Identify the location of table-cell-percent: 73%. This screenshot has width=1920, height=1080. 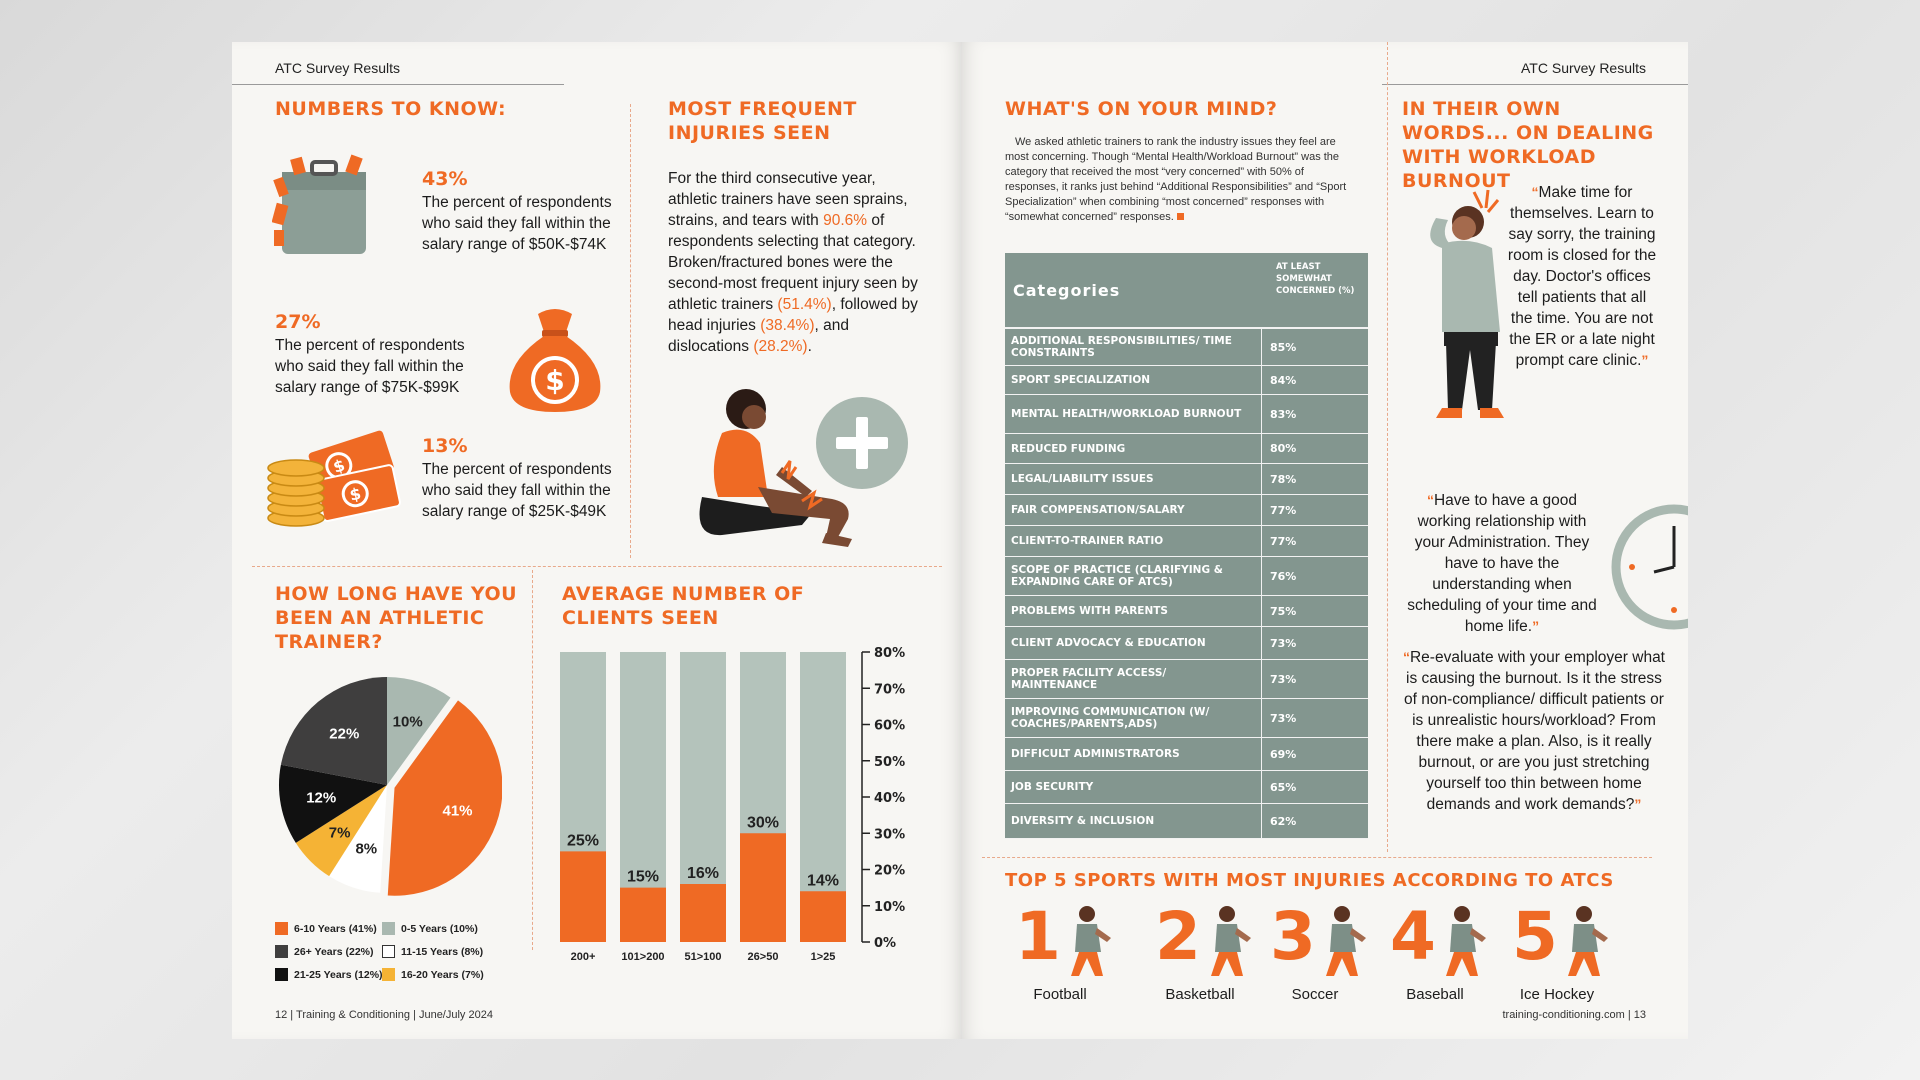
(1283, 643).